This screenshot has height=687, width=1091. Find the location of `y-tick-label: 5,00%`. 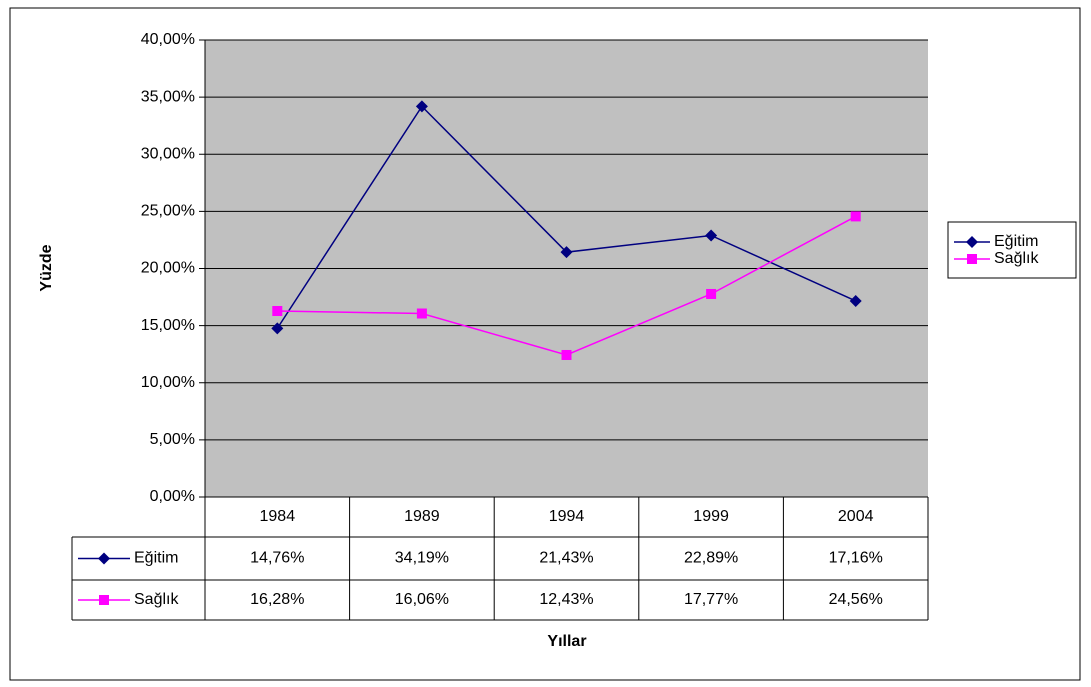

y-tick-label: 5,00% is located at coordinates (172, 439).